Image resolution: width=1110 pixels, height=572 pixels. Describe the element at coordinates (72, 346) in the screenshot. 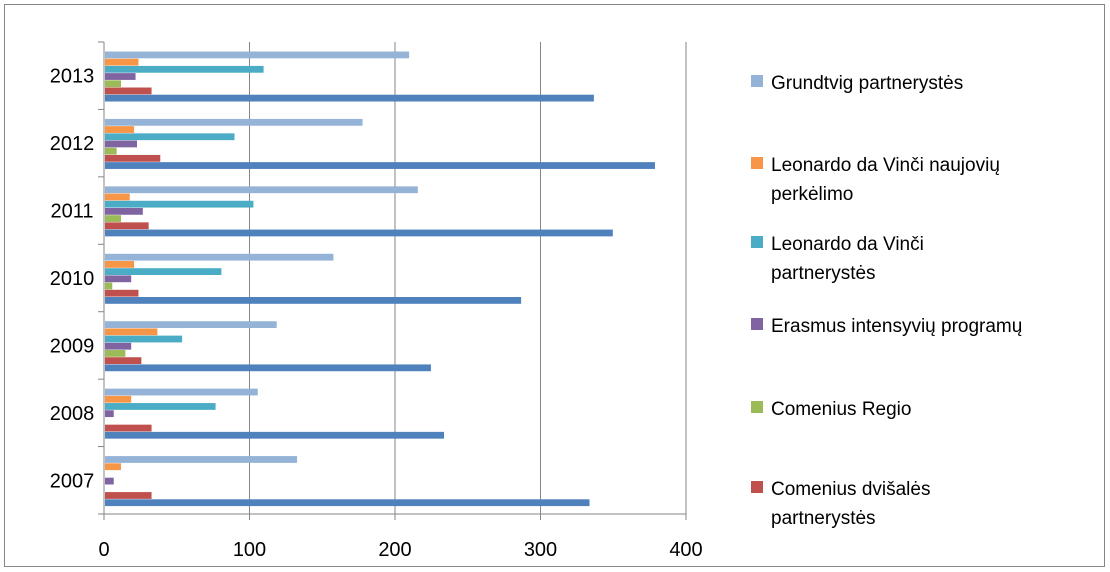

I see `y-tick-label: 2009` at that location.